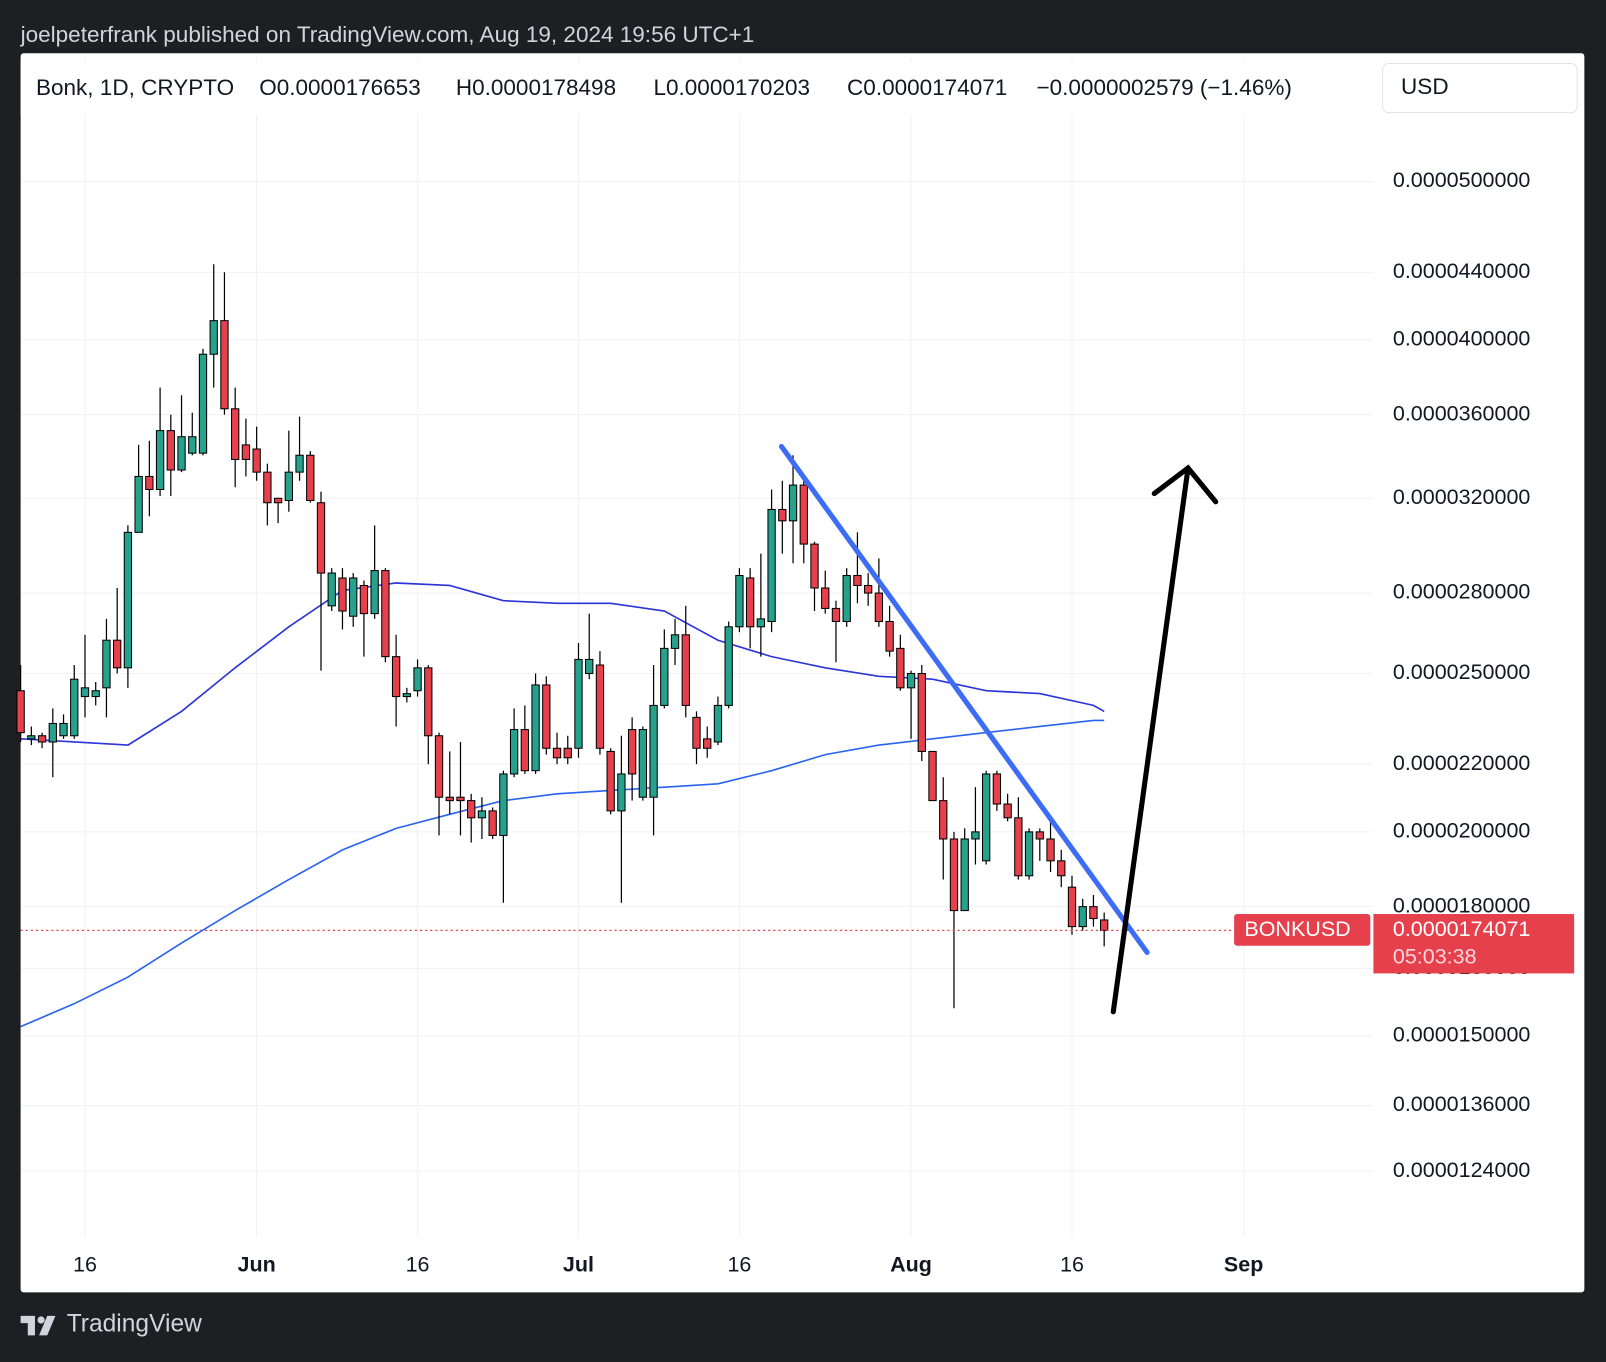 The image size is (1606, 1362). I want to click on x-tick-label: Aug, so click(911, 1264).